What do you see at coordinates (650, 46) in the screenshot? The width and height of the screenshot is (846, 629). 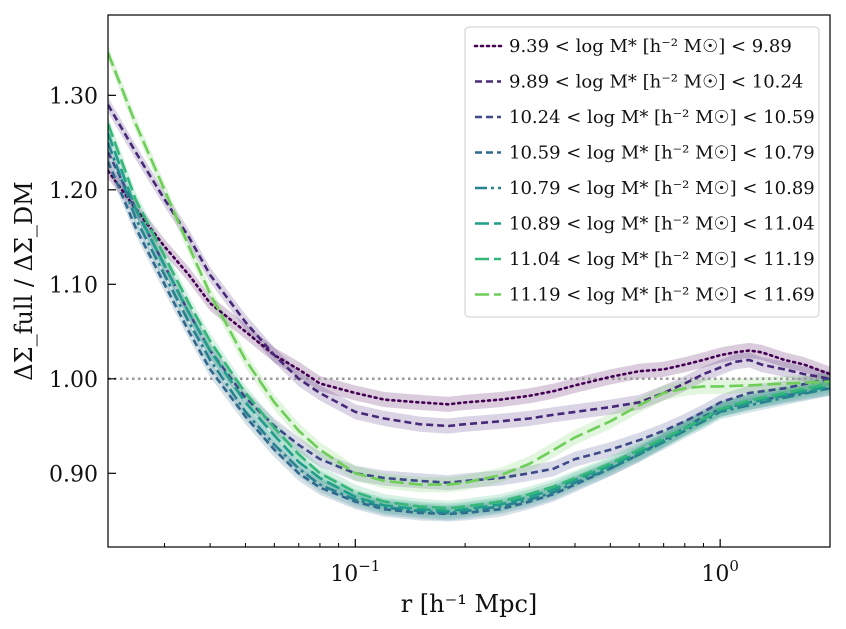 I see `legend-entry-1: 9.39 < log M* [h⁻² M☉] < 9.89` at bounding box center [650, 46].